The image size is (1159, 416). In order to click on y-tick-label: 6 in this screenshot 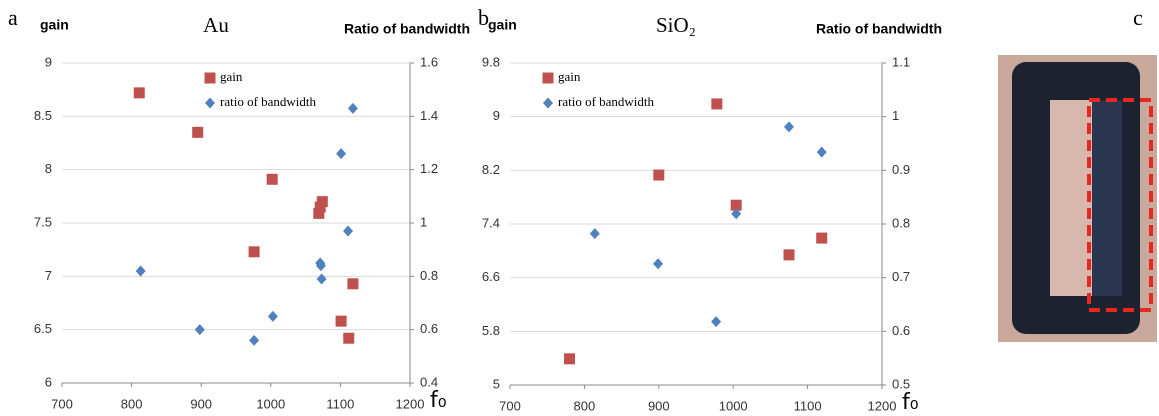, I will do `click(48, 381)`.